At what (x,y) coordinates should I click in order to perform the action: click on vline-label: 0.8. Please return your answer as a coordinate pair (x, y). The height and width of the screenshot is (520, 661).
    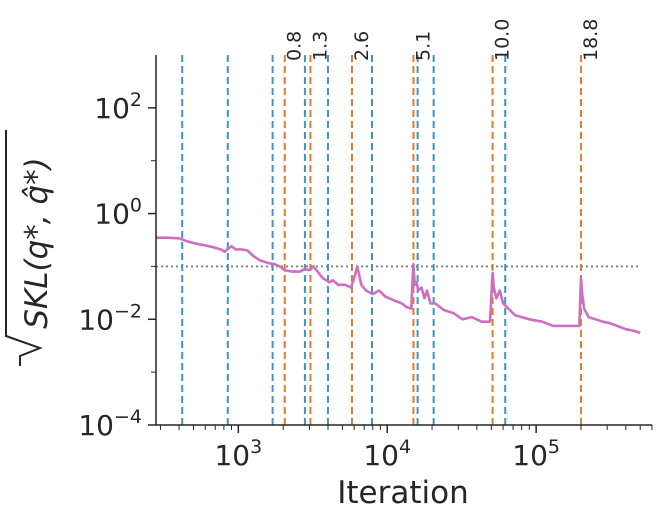
    Looking at the image, I should click on (295, 46).